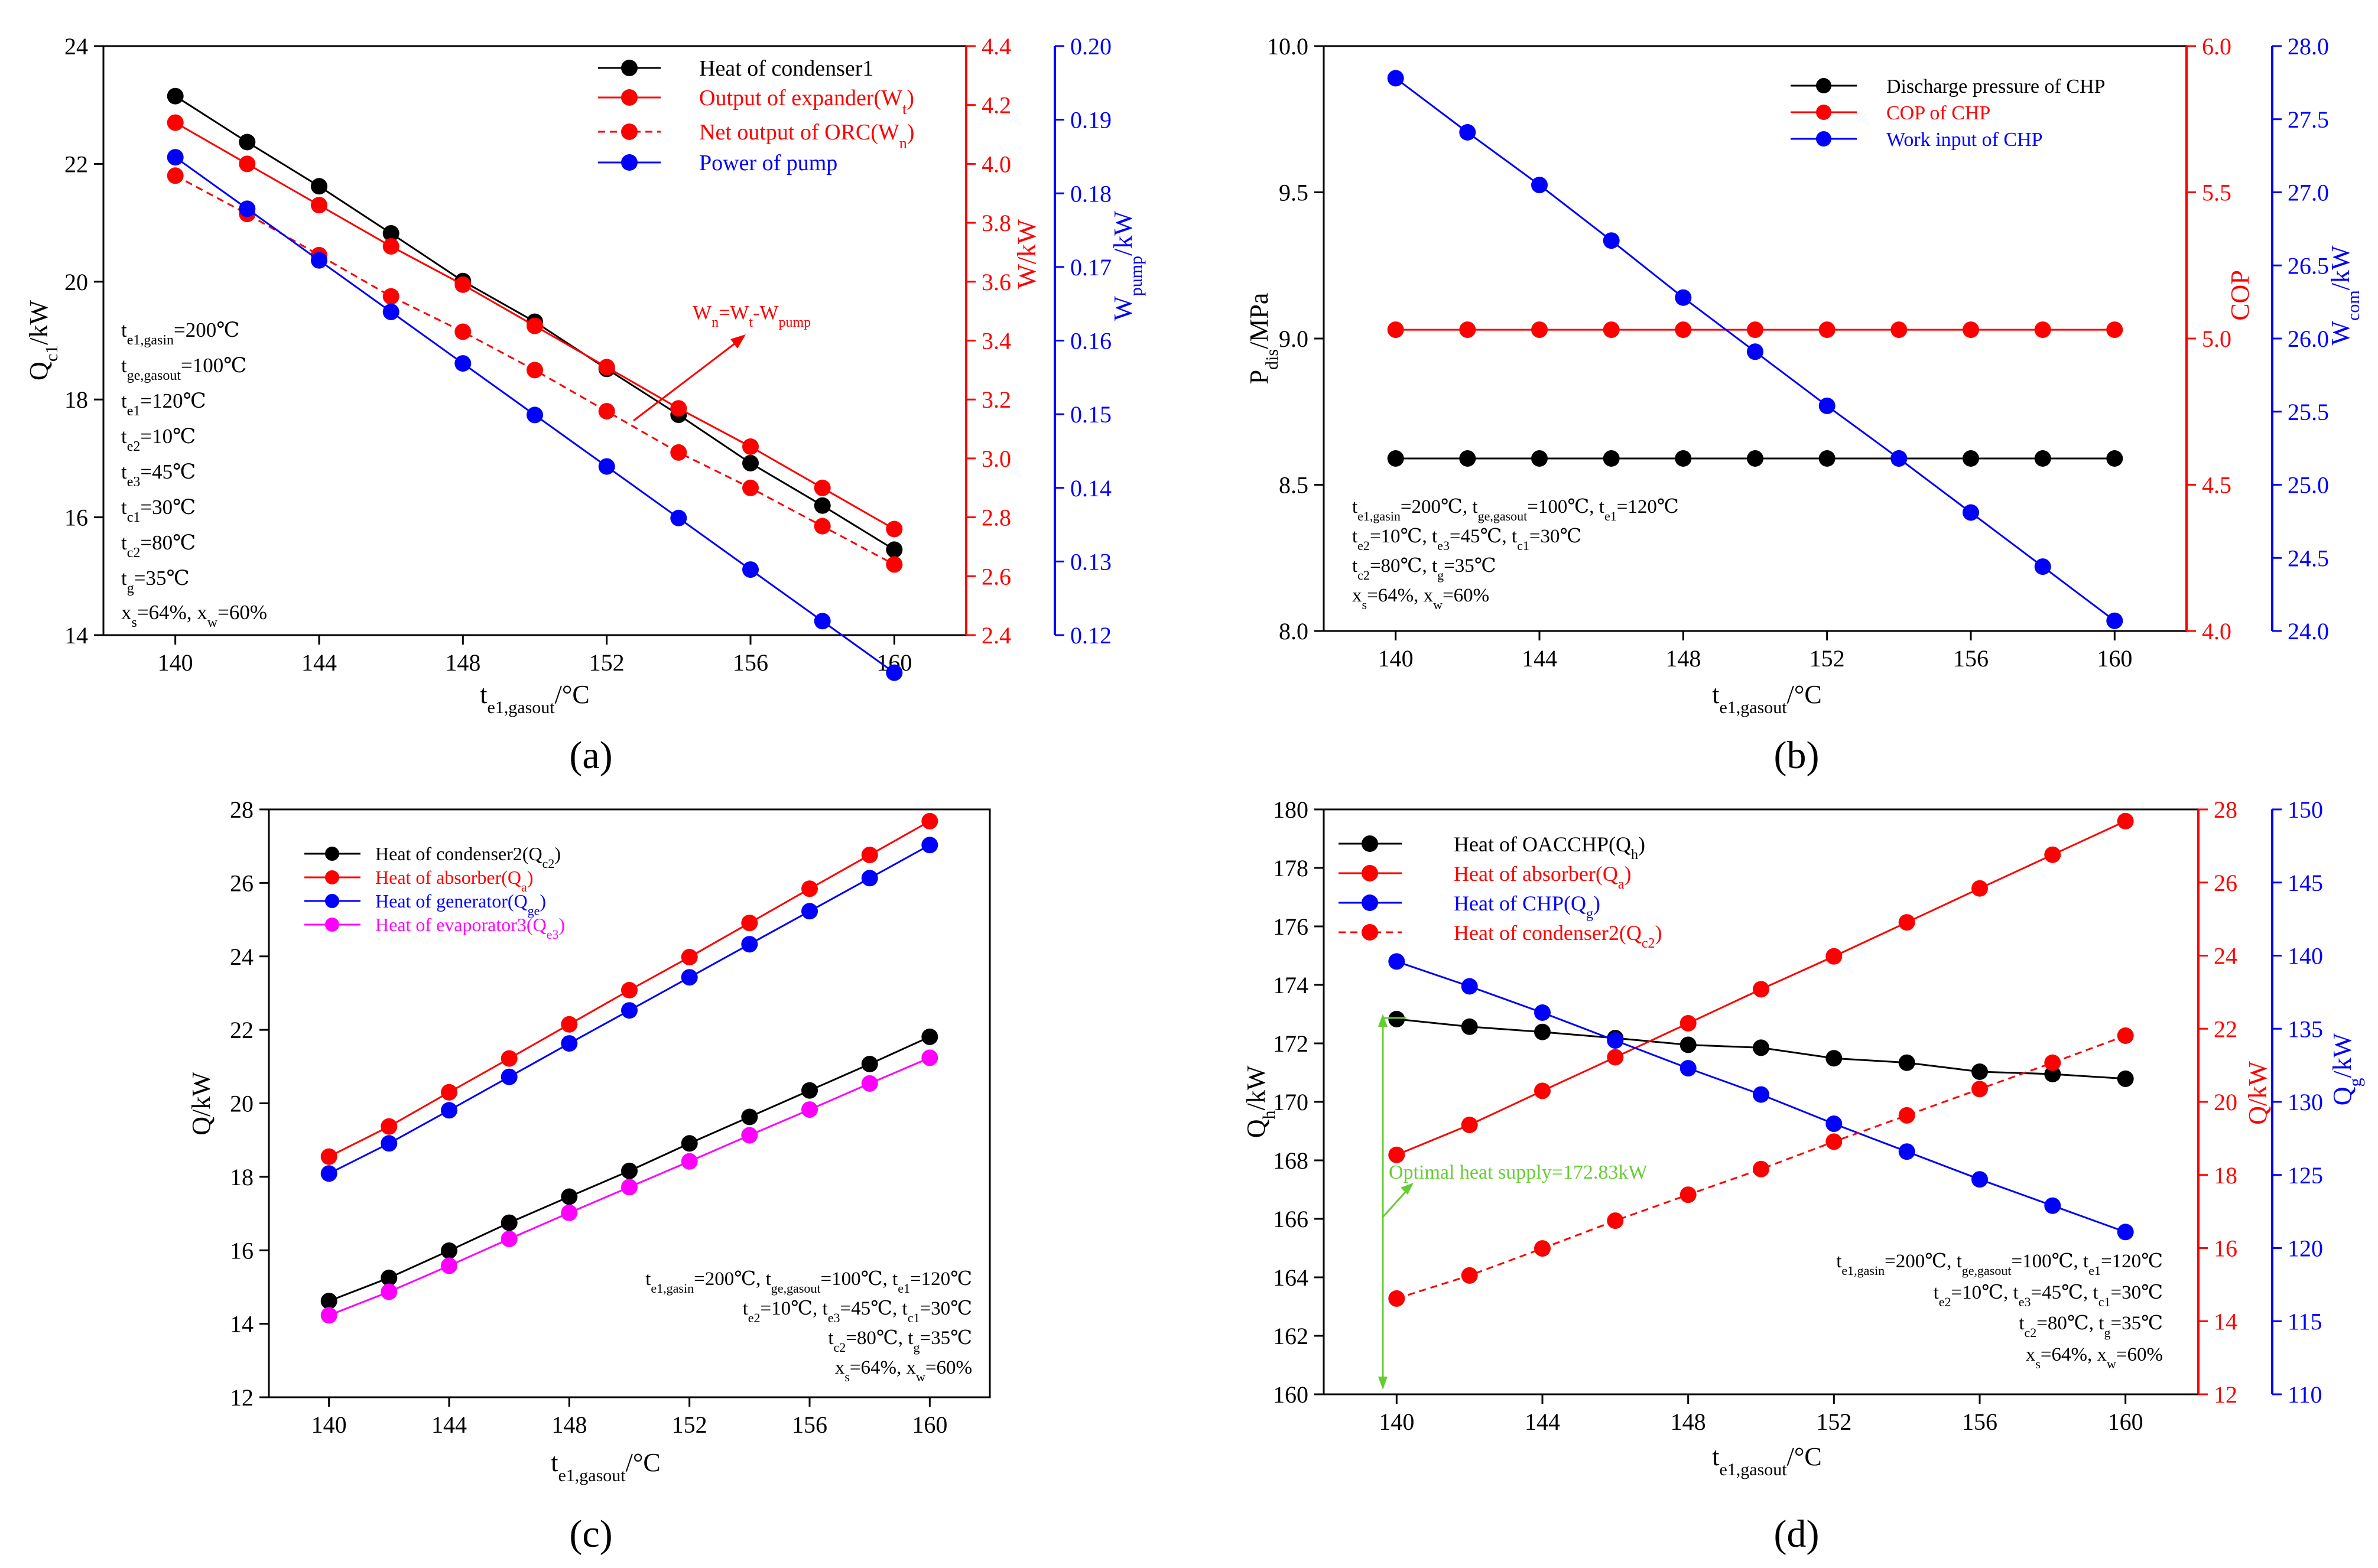 This screenshot has height=1568, width=2378. I want to click on y-tick-label-d-y1-10: 180, so click(1290, 809).